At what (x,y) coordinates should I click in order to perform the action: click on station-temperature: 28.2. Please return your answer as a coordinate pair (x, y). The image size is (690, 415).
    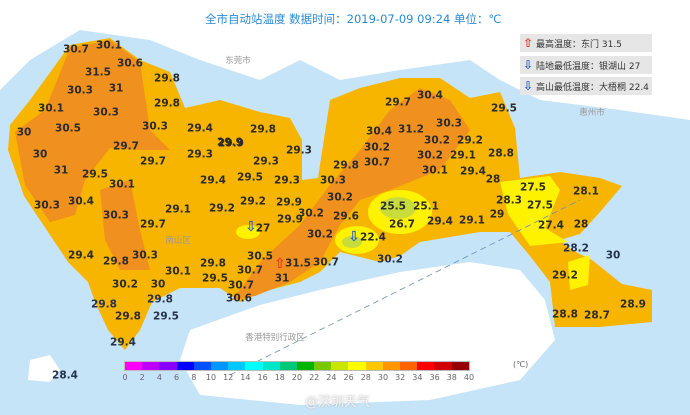
    Looking at the image, I should click on (576, 248).